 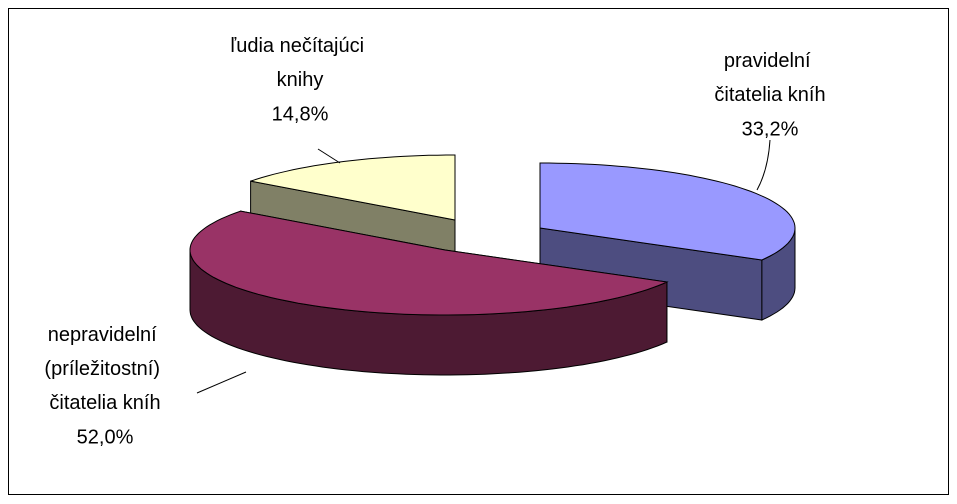 What do you see at coordinates (769, 78) in the screenshot?
I see `category-label: pravidelní čitatelia kníh` at bounding box center [769, 78].